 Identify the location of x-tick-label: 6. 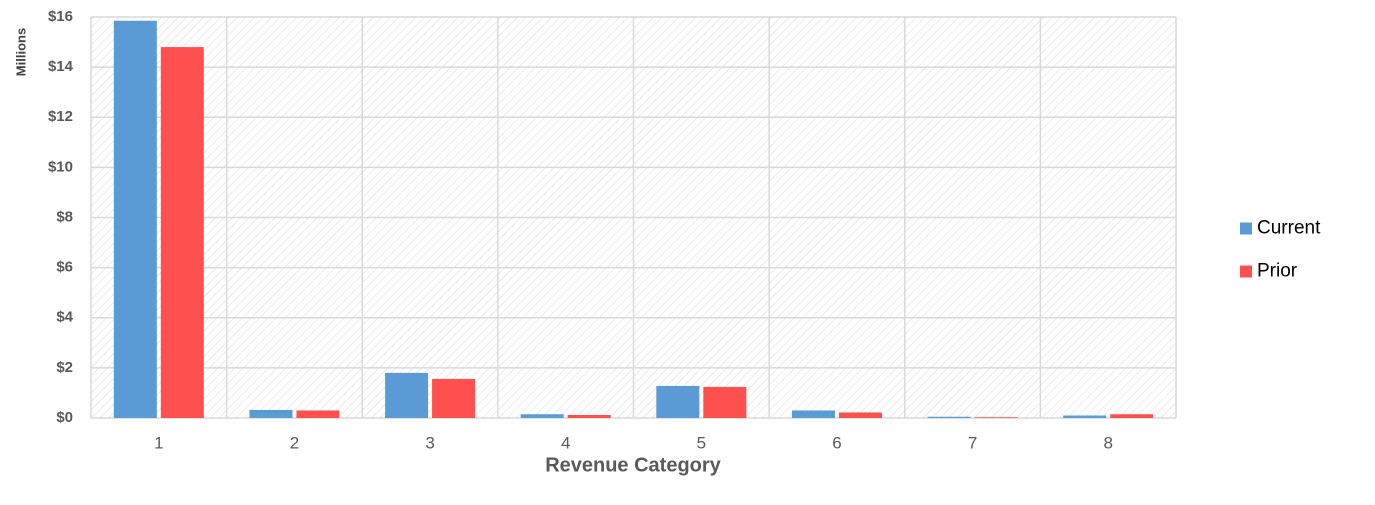
(836, 442).